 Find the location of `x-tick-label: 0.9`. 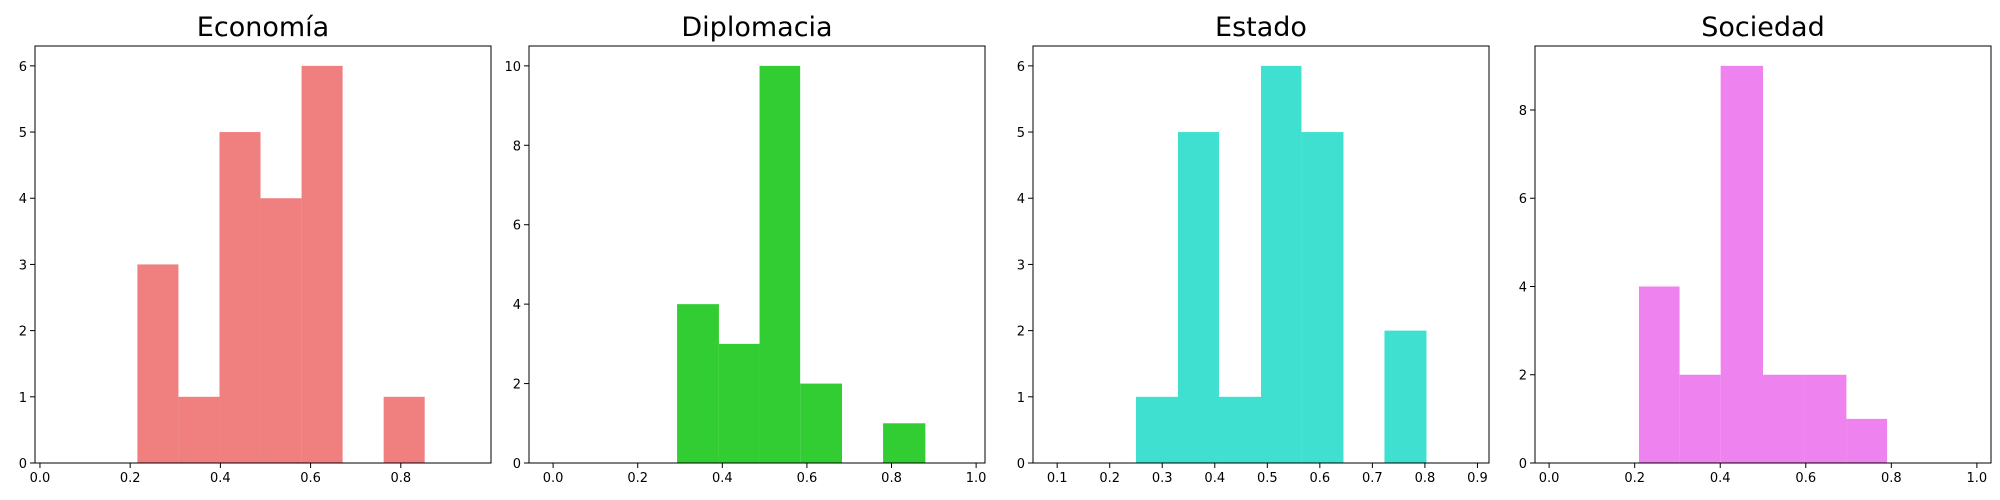

x-tick-label: 0.9 is located at coordinates (1477, 478).